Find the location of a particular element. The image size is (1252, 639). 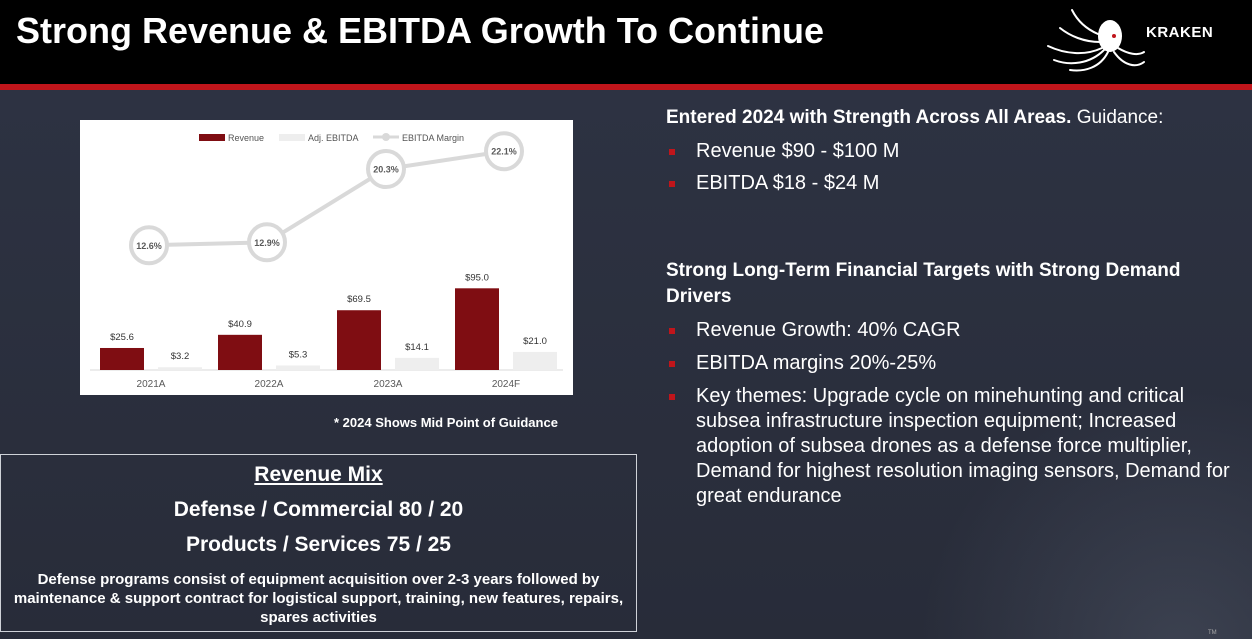

guidance-list: Revenue $90 - $100 M EBITDA $18 - $24 M is located at coordinates (914, 167).